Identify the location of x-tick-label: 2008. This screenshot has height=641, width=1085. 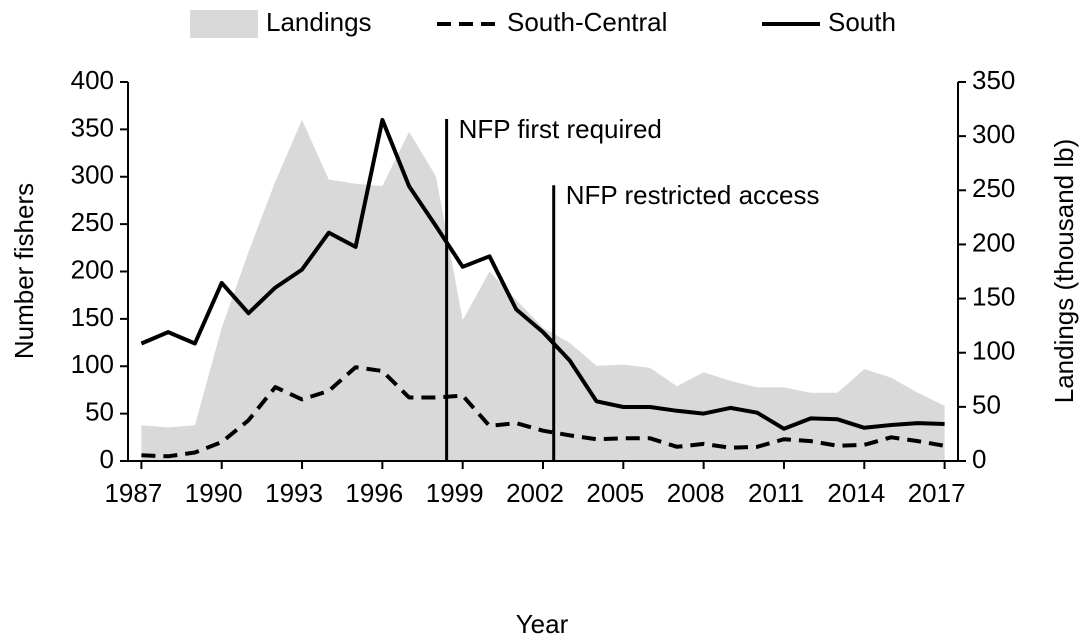
(696, 493).